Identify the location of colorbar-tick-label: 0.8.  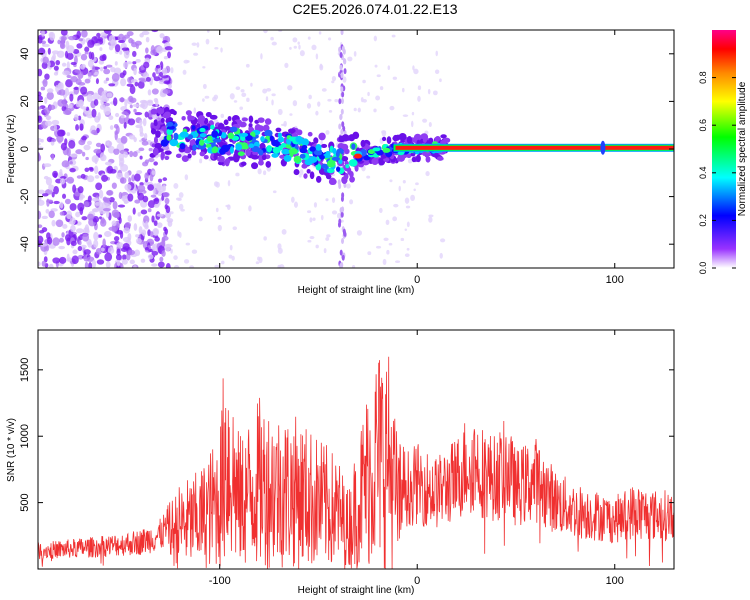
(703, 77).